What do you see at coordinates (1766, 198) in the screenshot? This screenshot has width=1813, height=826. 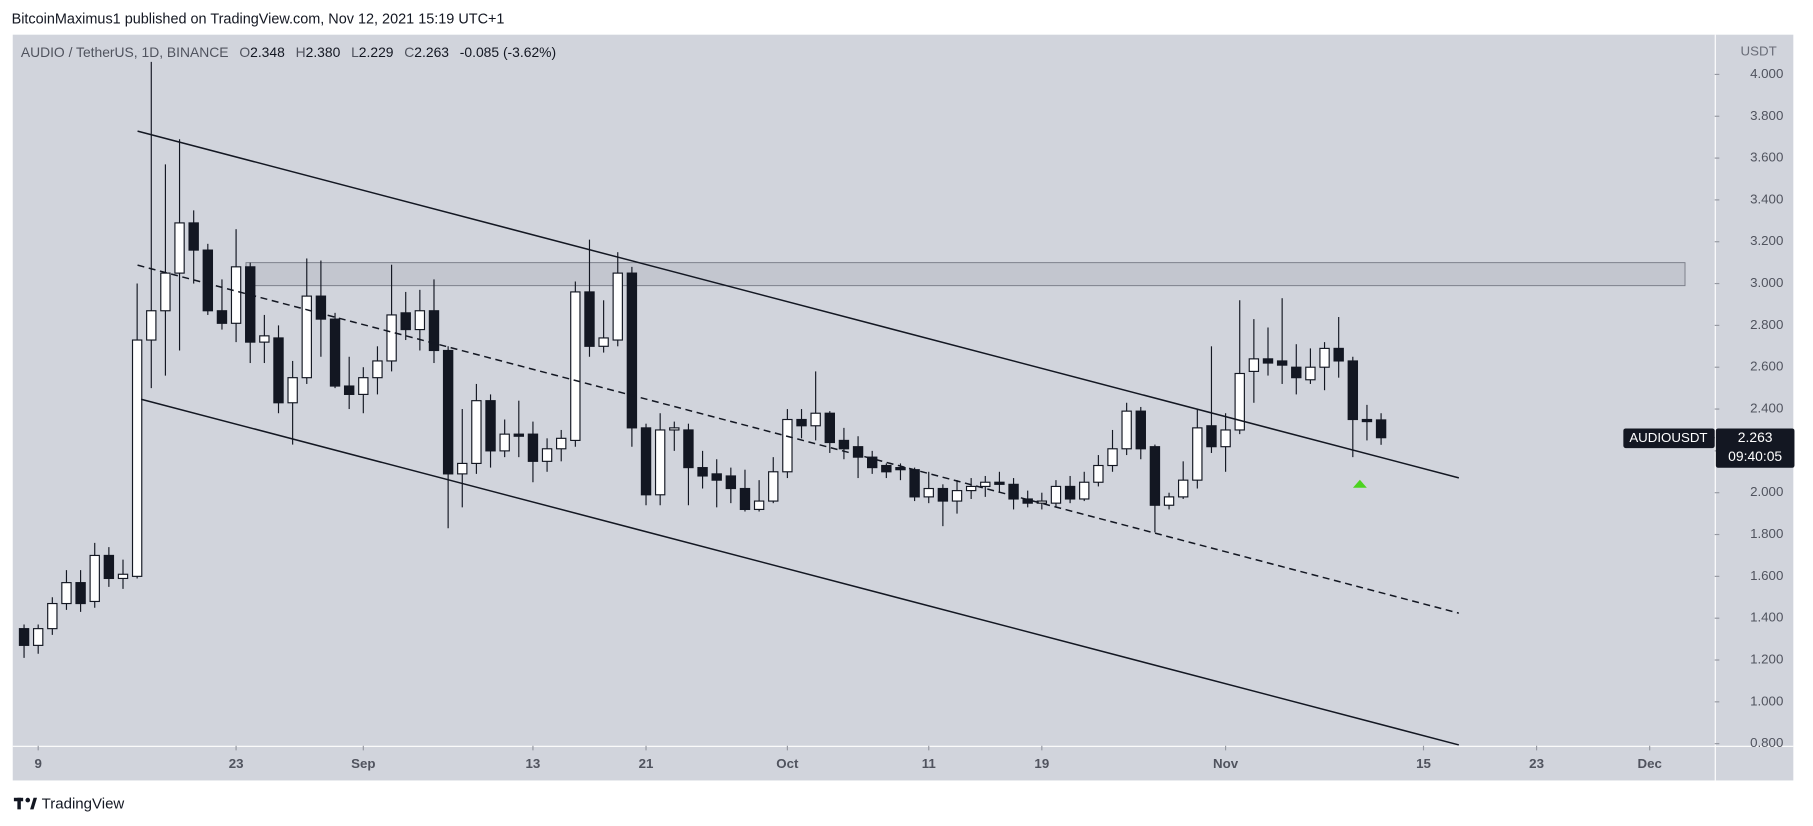 I see `y-tick-label: 3.400` at bounding box center [1766, 198].